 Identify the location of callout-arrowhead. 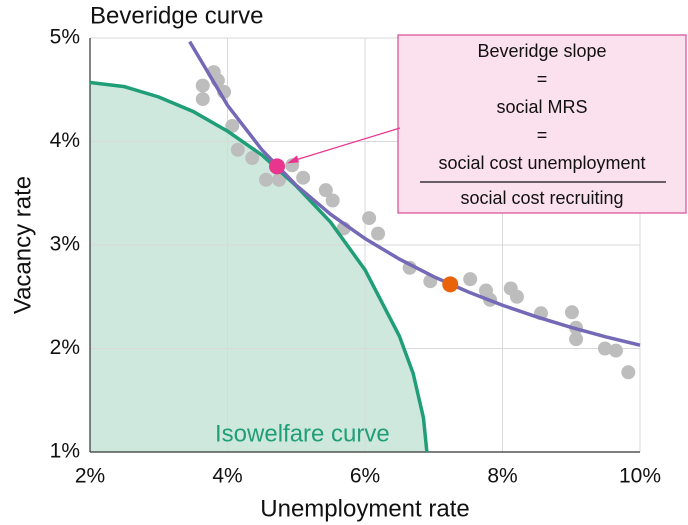
(293, 159).